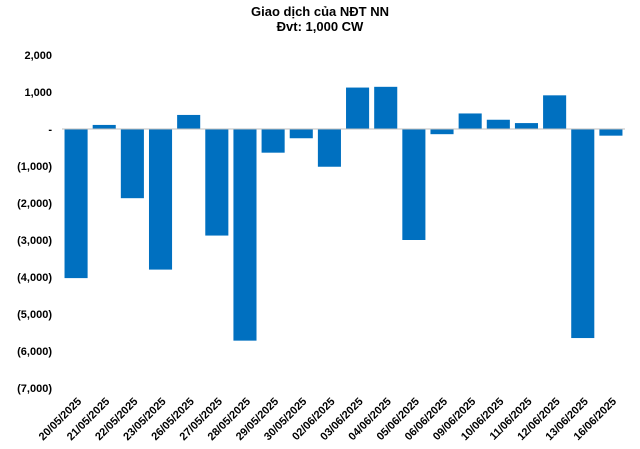 This screenshot has height=449, width=640. Describe the element at coordinates (320, 26) in the screenshot. I see `chart-subtitle: Đvt: 1,000 CW` at that location.